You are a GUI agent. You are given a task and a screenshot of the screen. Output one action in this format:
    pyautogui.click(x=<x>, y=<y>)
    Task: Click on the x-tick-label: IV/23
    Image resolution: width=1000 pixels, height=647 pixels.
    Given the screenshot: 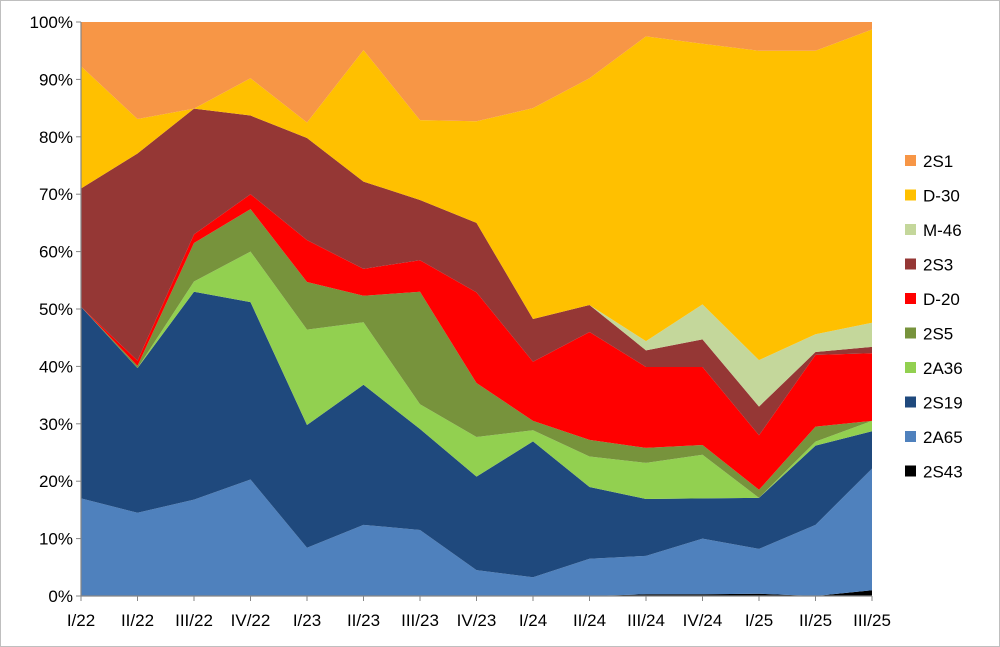 What is the action you would take?
    pyautogui.click(x=477, y=620)
    